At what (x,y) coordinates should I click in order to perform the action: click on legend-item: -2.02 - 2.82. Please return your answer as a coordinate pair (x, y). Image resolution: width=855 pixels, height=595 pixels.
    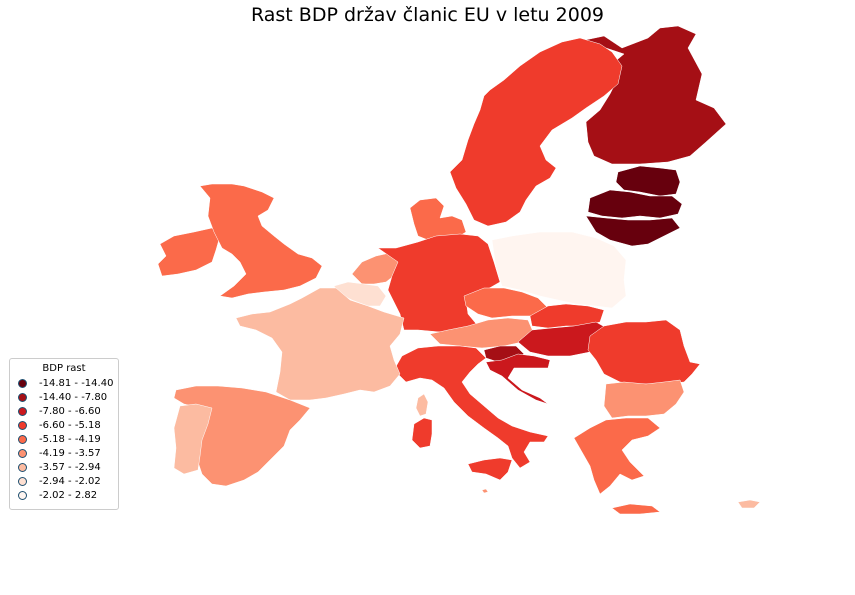
    Looking at the image, I should click on (57, 495).